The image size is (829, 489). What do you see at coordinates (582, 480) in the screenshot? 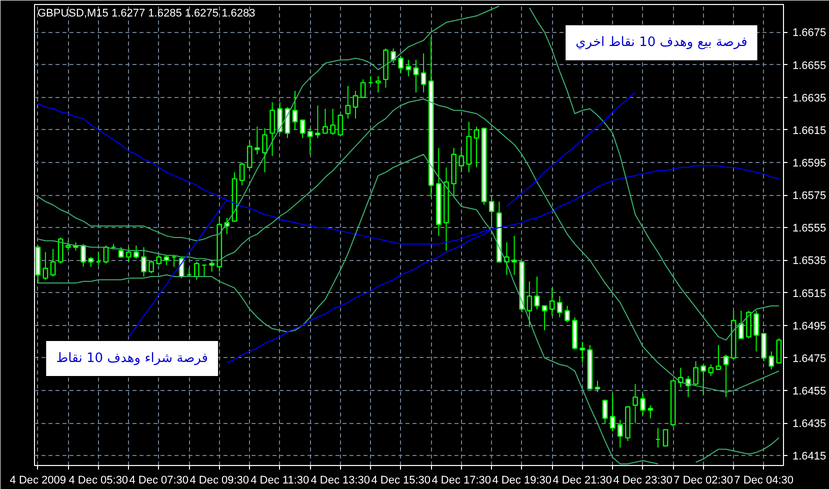
I see `x-tick-label: 4 Dec 21:30` at bounding box center [582, 480].